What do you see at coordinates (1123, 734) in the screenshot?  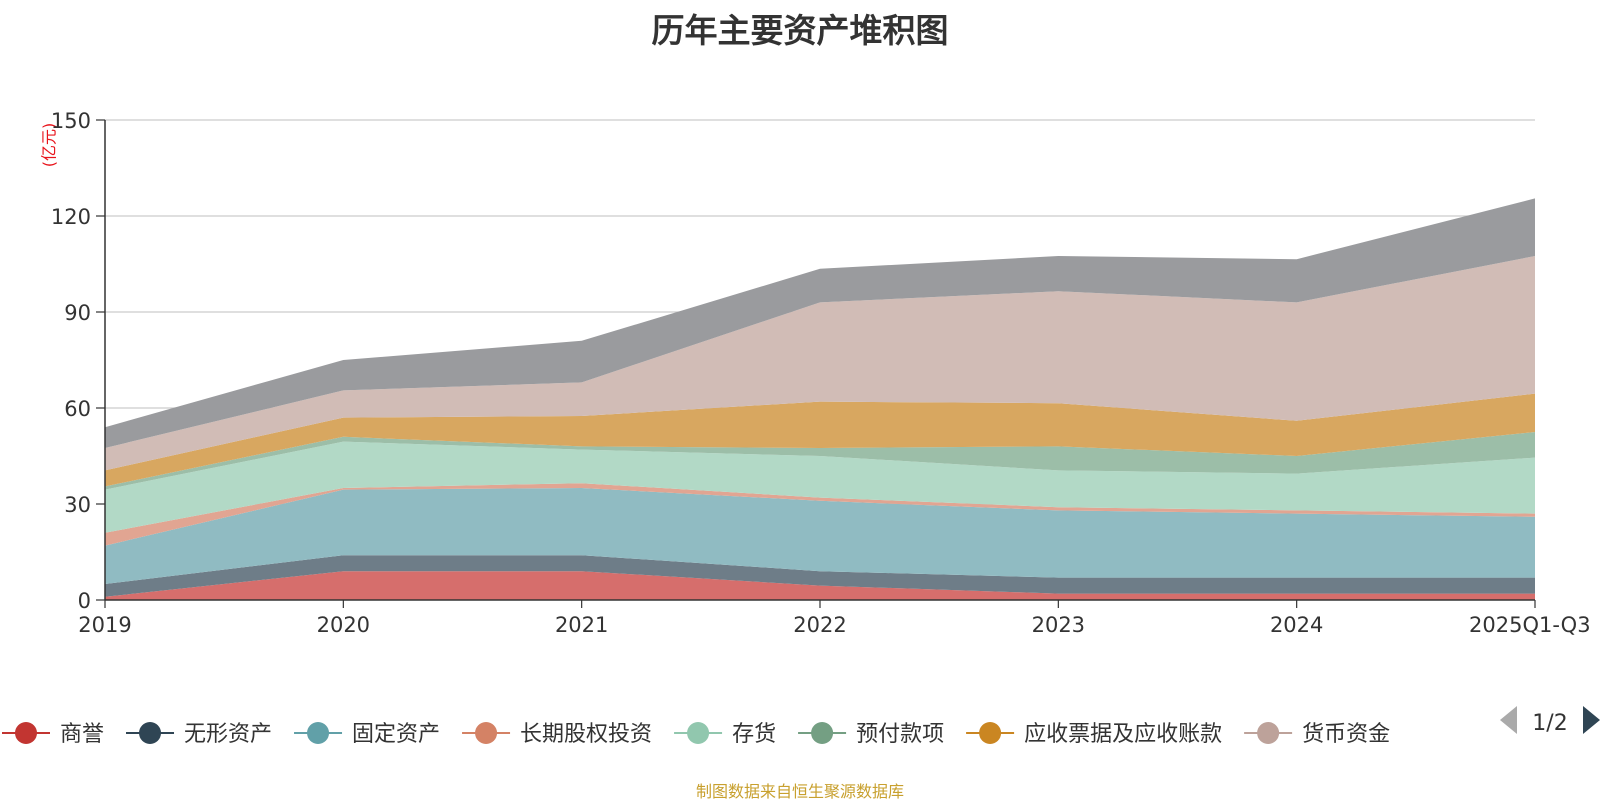 I see `legend-label: 应收票据及应收账款` at bounding box center [1123, 734].